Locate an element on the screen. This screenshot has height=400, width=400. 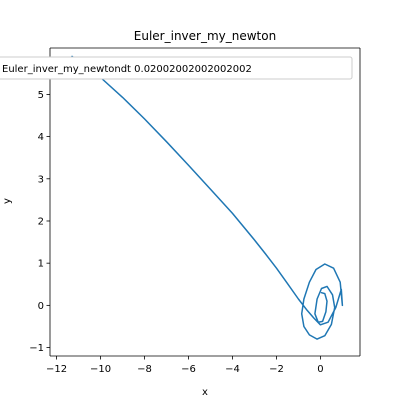
y-tick-label: 0 is located at coordinates (41, 306).